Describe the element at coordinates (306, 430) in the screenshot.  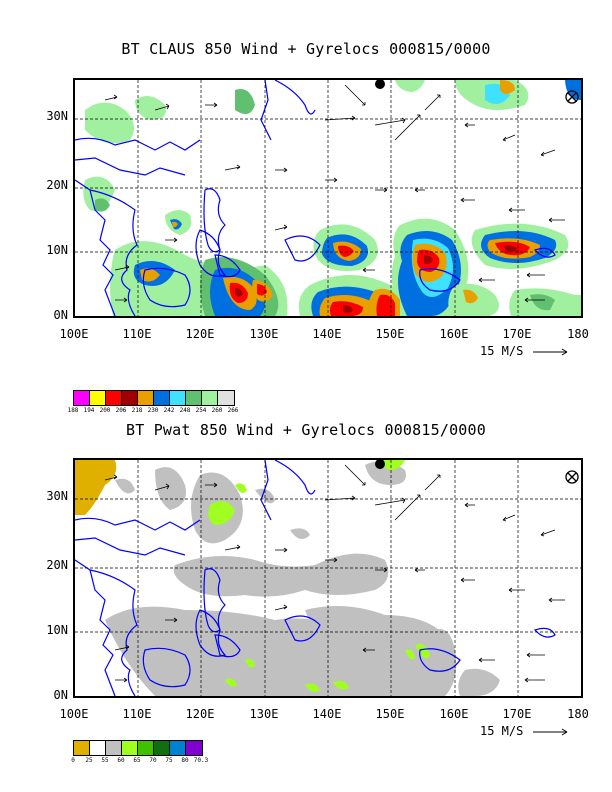
I see `panel-title: BT Pwat 850 Wind + Gyrelocs 000815/0000` at that location.